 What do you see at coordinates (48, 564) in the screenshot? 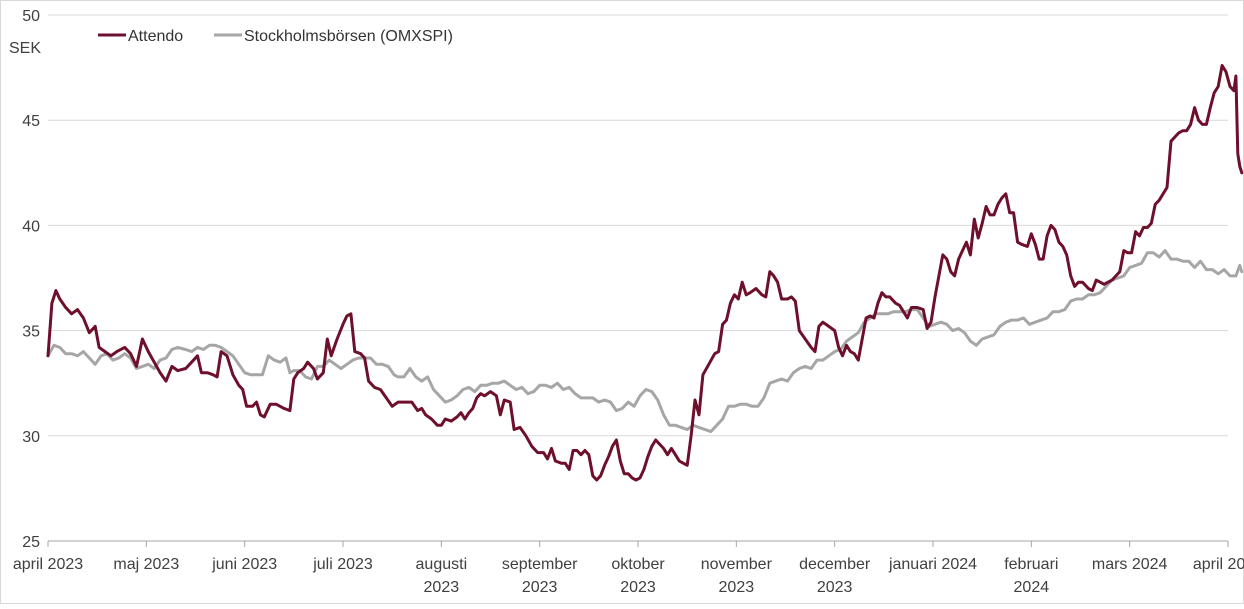
I see `x-tick-label: april 2023` at bounding box center [48, 564].